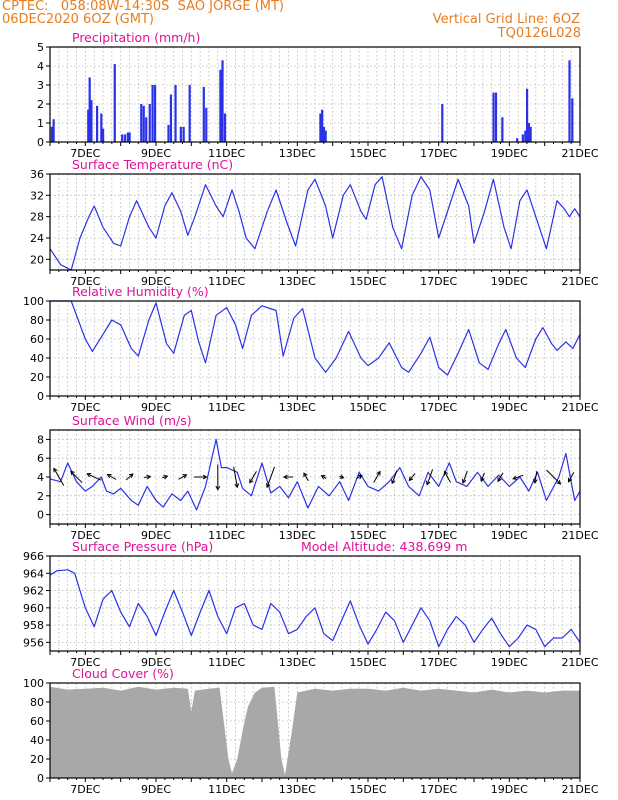 This screenshot has height=800, width=618. Describe the element at coordinates (579, 281) in the screenshot. I see `temperature-xtick-label: 21DEC` at that location.